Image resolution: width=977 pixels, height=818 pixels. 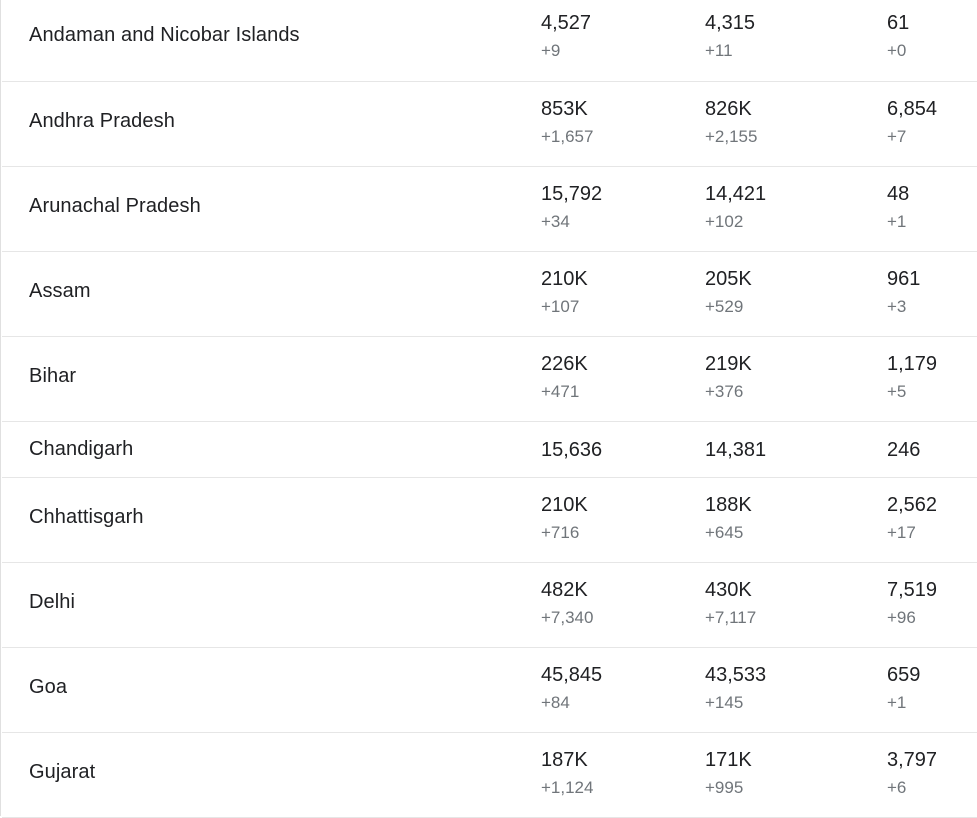 What do you see at coordinates (912, 773) in the screenshot?
I see `deaths-cell: 3,797 +6` at bounding box center [912, 773].